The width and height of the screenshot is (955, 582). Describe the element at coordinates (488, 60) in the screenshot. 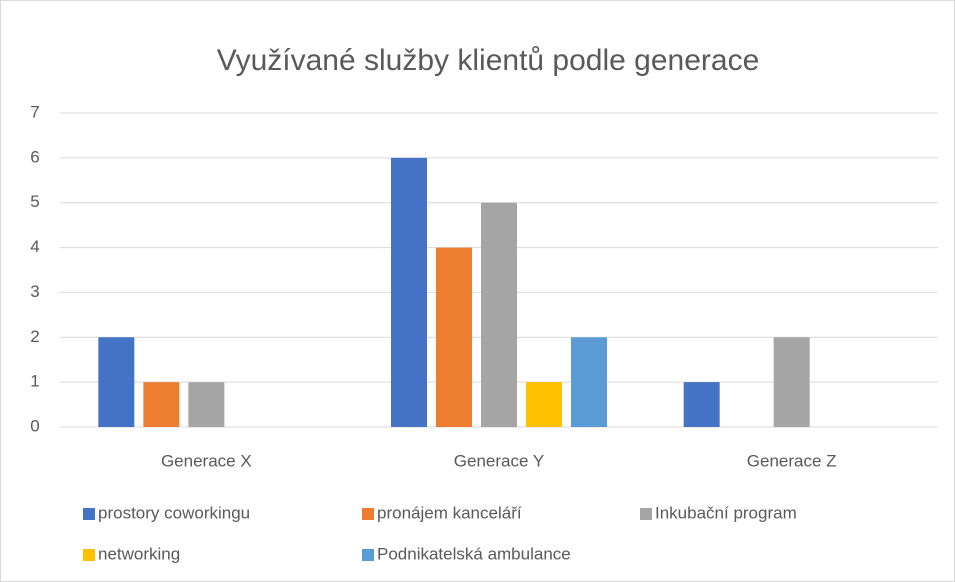

I see `chart-title: Využívané služby klientů podle generace` at that location.